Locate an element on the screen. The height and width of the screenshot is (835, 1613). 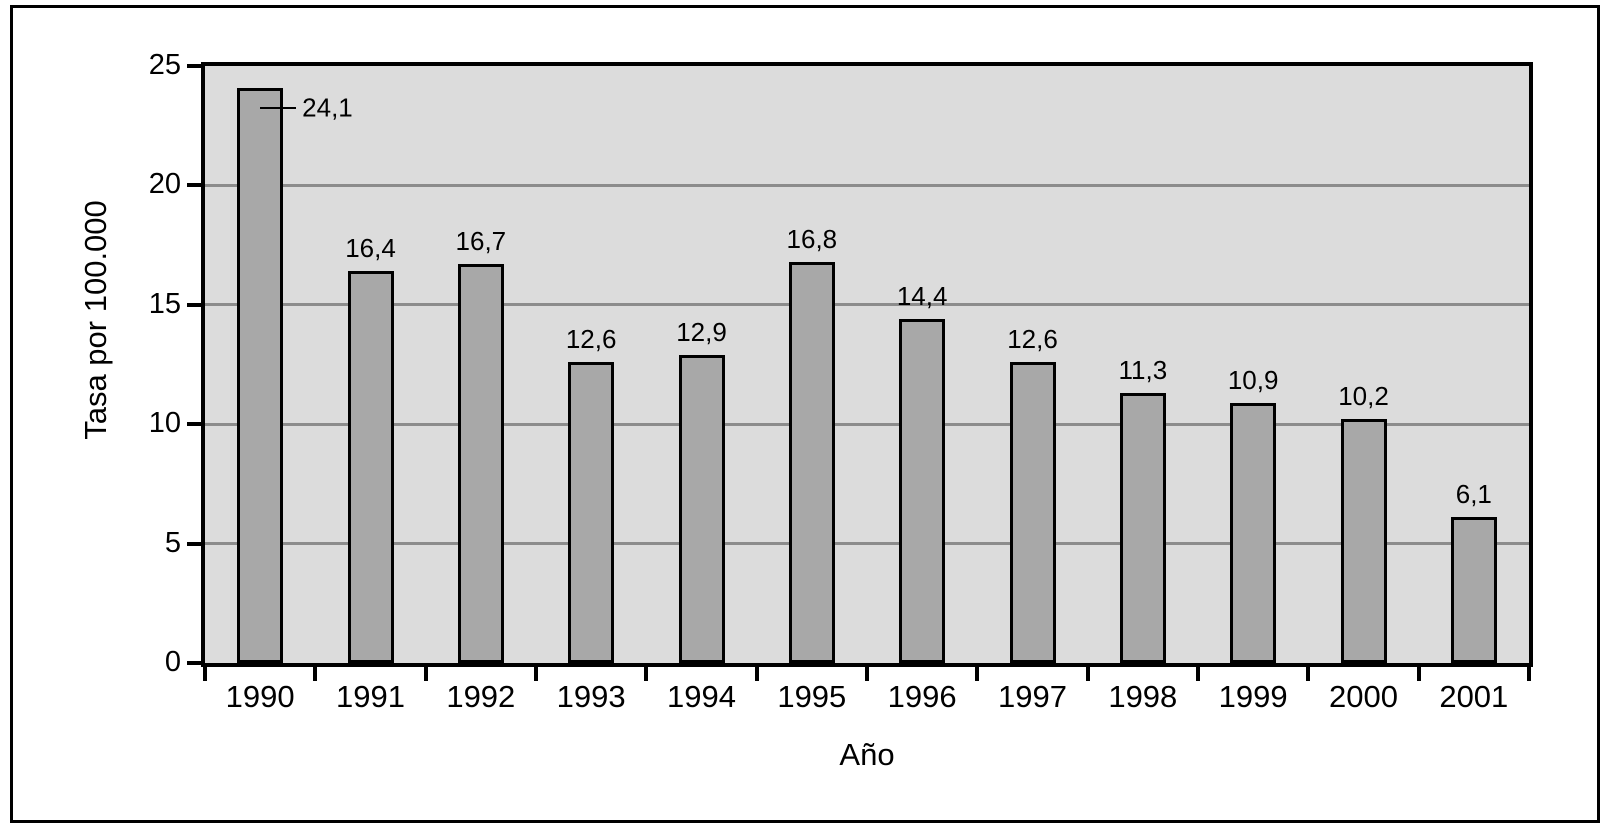
y-tick-label: 10 is located at coordinates (164, 423).